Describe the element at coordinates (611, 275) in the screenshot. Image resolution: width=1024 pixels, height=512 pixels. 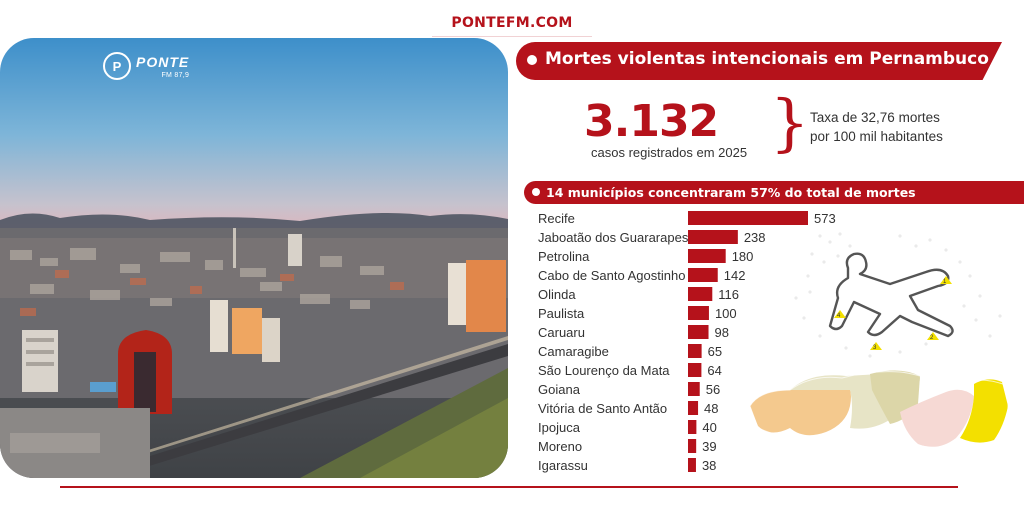
I see `category-label: Cabo de Santo Agostinho` at that location.